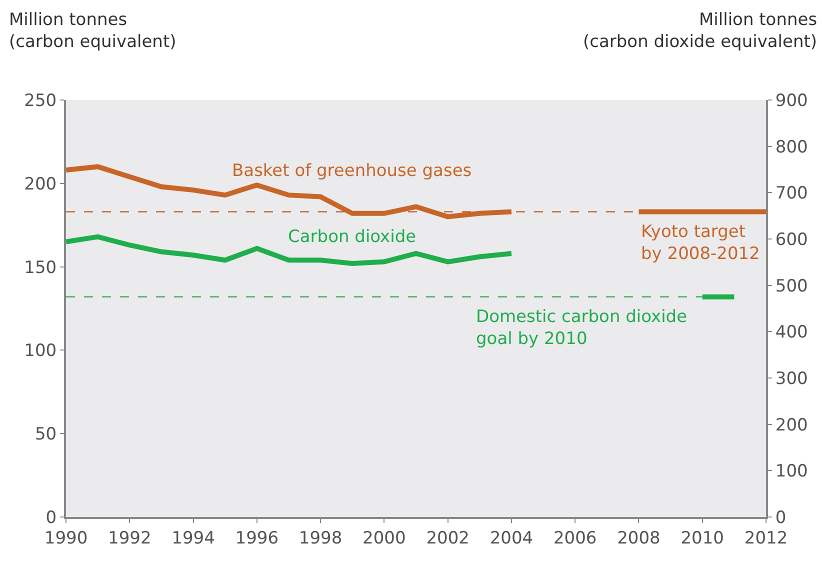 This screenshot has width=822, height=567. Describe the element at coordinates (791, 147) in the screenshot. I see `y2-tick-label: 800` at that location.